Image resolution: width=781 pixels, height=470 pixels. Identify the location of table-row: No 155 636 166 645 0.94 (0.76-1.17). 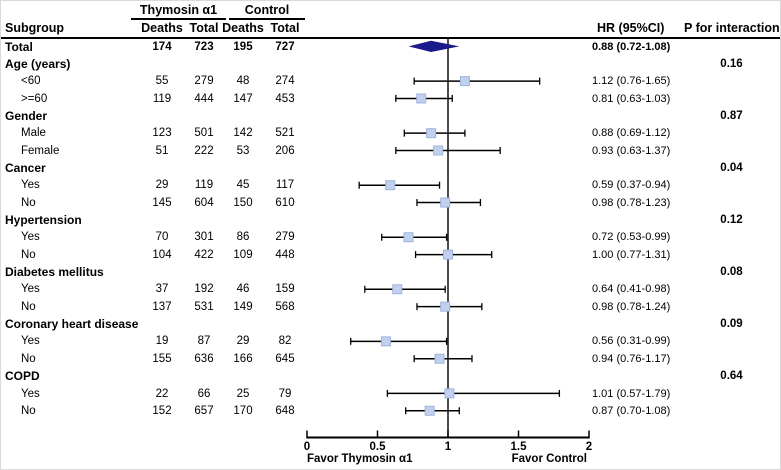
(390, 359).